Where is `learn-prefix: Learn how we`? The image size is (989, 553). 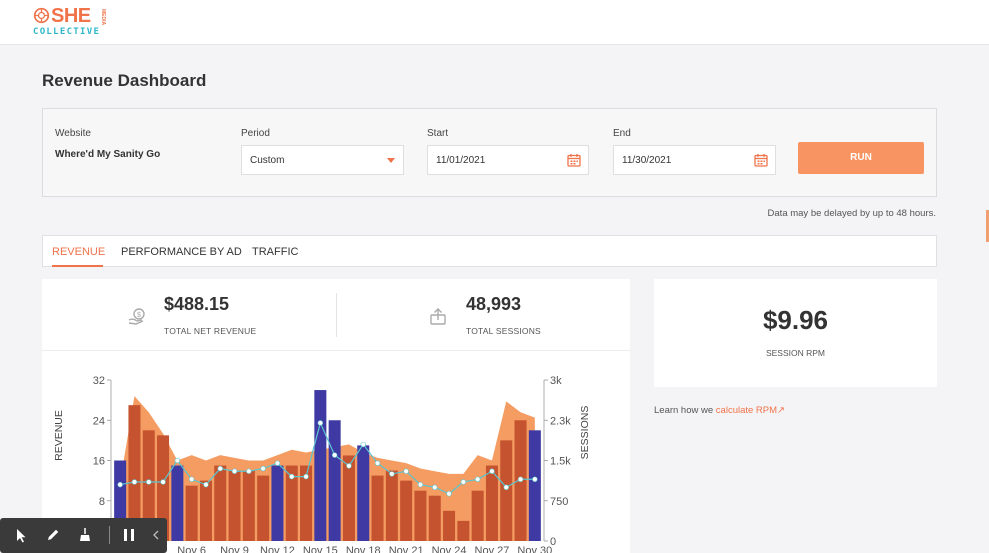 learn-prefix: Learn how we is located at coordinates (685, 410).